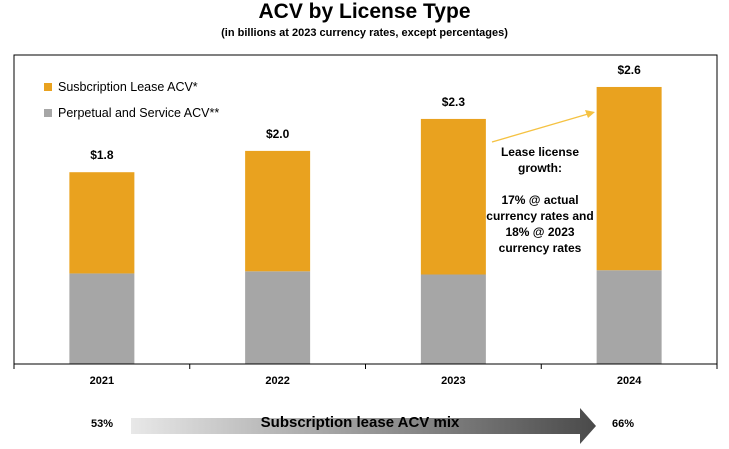  I want to click on total-label: $2.3, so click(454, 102).